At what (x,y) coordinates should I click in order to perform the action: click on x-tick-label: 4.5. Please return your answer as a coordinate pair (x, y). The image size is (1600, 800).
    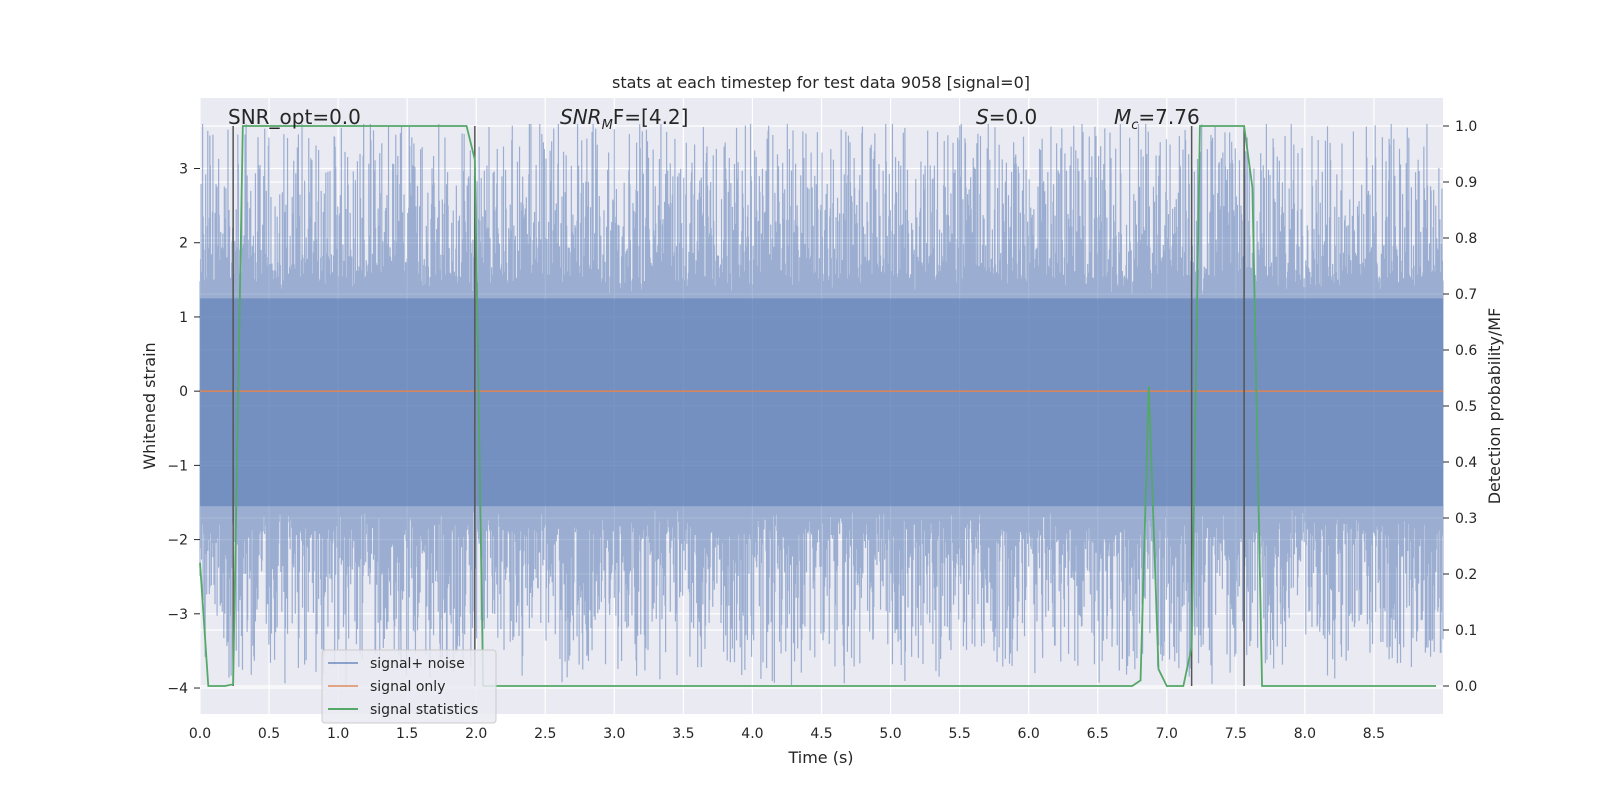
    Looking at the image, I should click on (821, 734).